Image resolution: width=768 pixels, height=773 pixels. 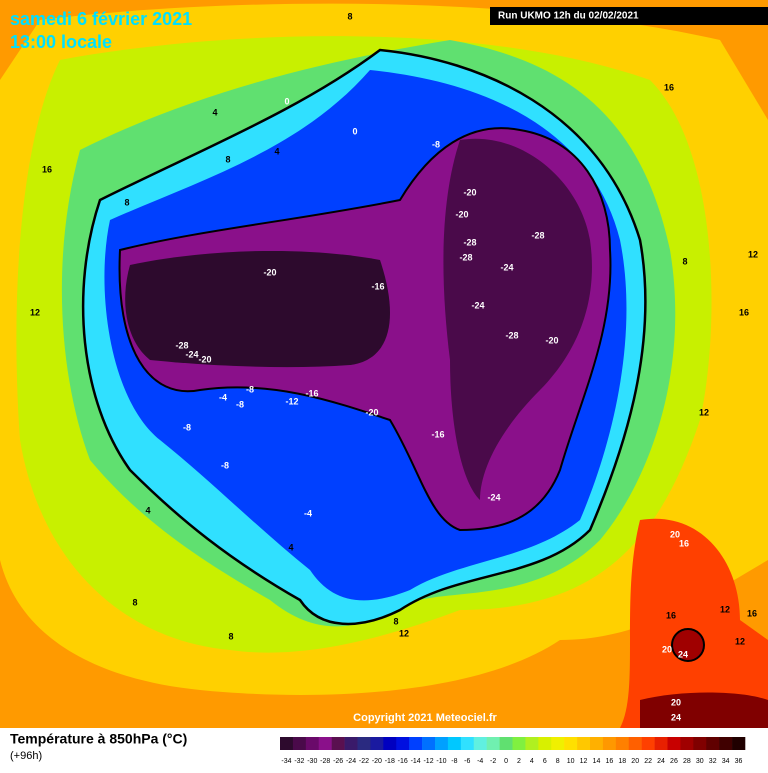 What do you see at coordinates (312, 761) in the screenshot?
I see `legend-tick-label: -30` at bounding box center [312, 761].